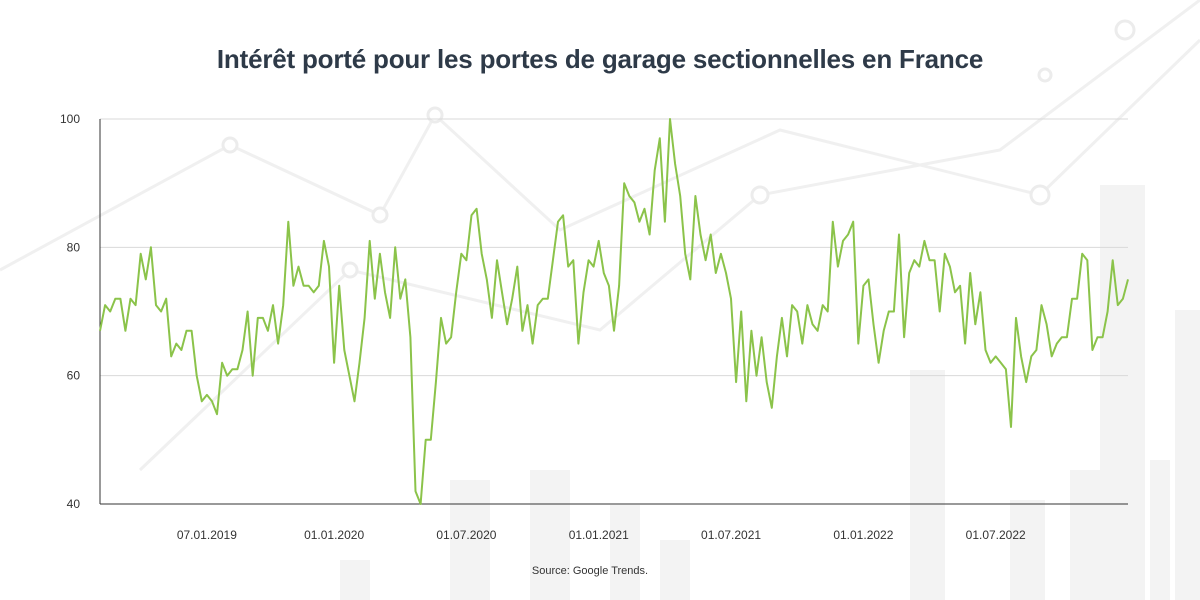  I want to click on x-tick-label: 01.07.2022, so click(996, 535).